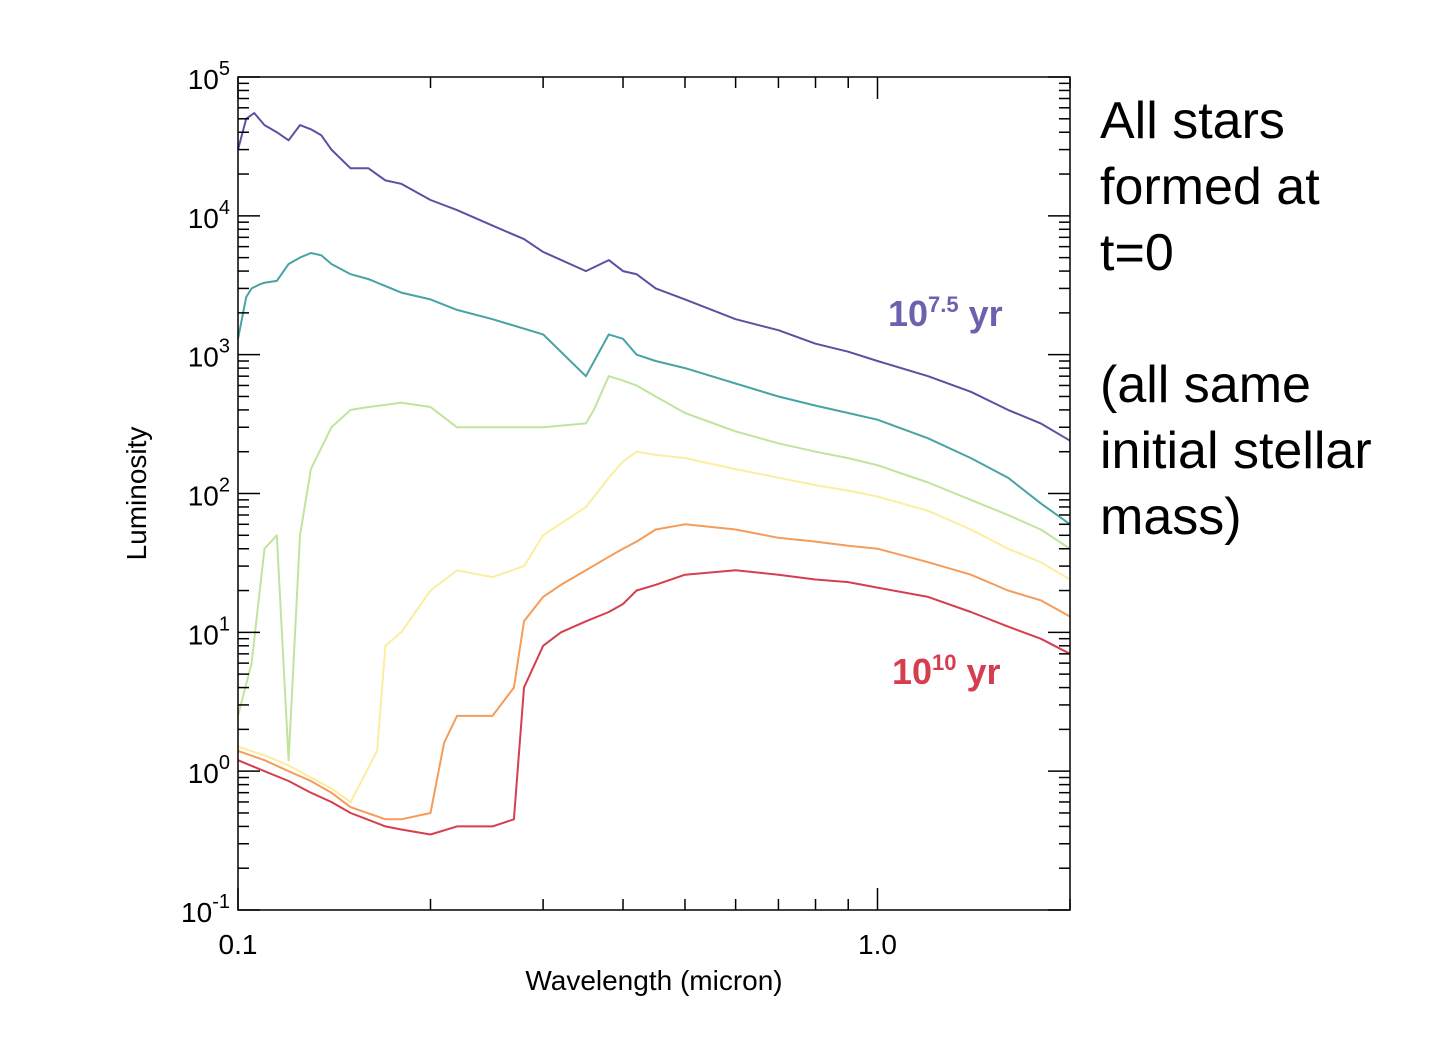 This screenshot has height=1050, width=1454. Describe the element at coordinates (1137, 253) in the screenshot. I see `side-note-line: t=0` at that location.